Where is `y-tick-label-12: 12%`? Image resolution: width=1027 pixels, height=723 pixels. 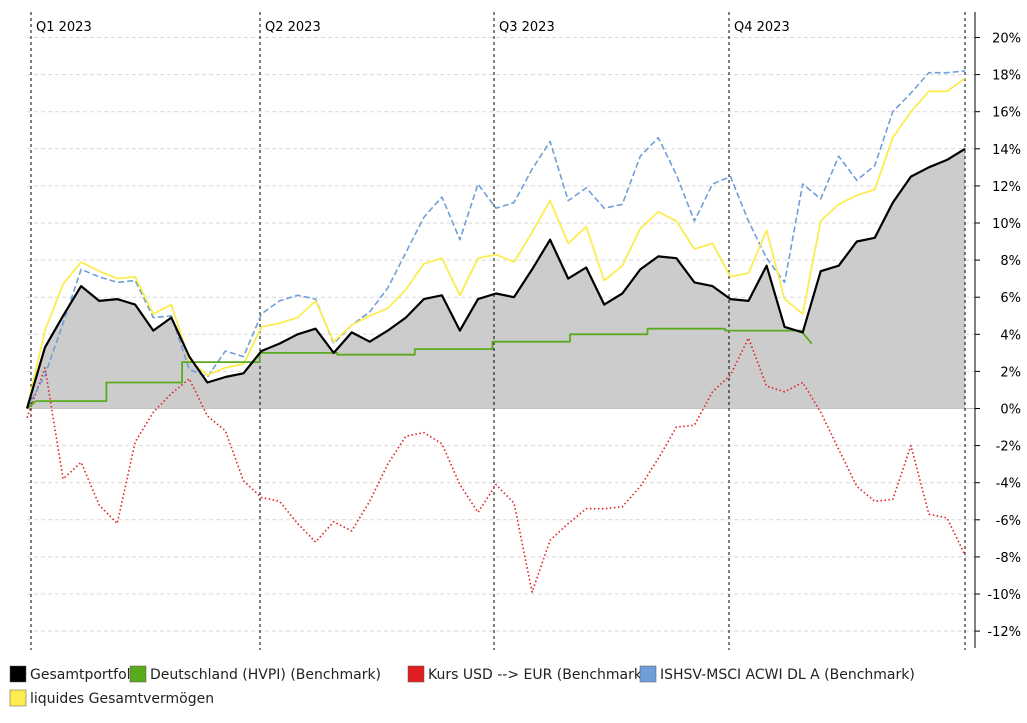
y-tick-label-12: 12% is located at coordinates (1006, 187).